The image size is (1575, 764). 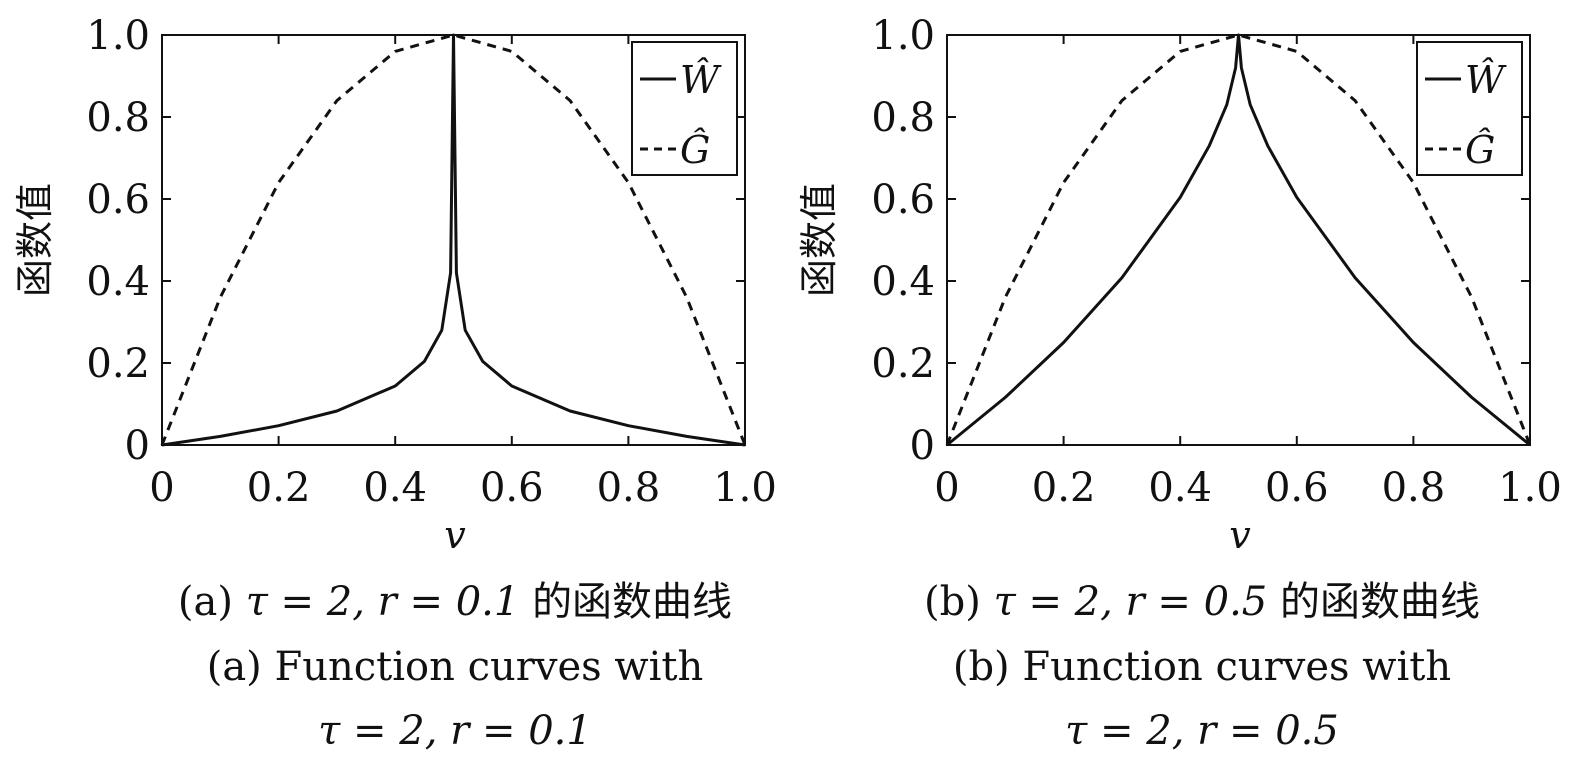 I want to click on caption-cn-a-math: τ = 2, r = 0.1, so click(x=383, y=602).